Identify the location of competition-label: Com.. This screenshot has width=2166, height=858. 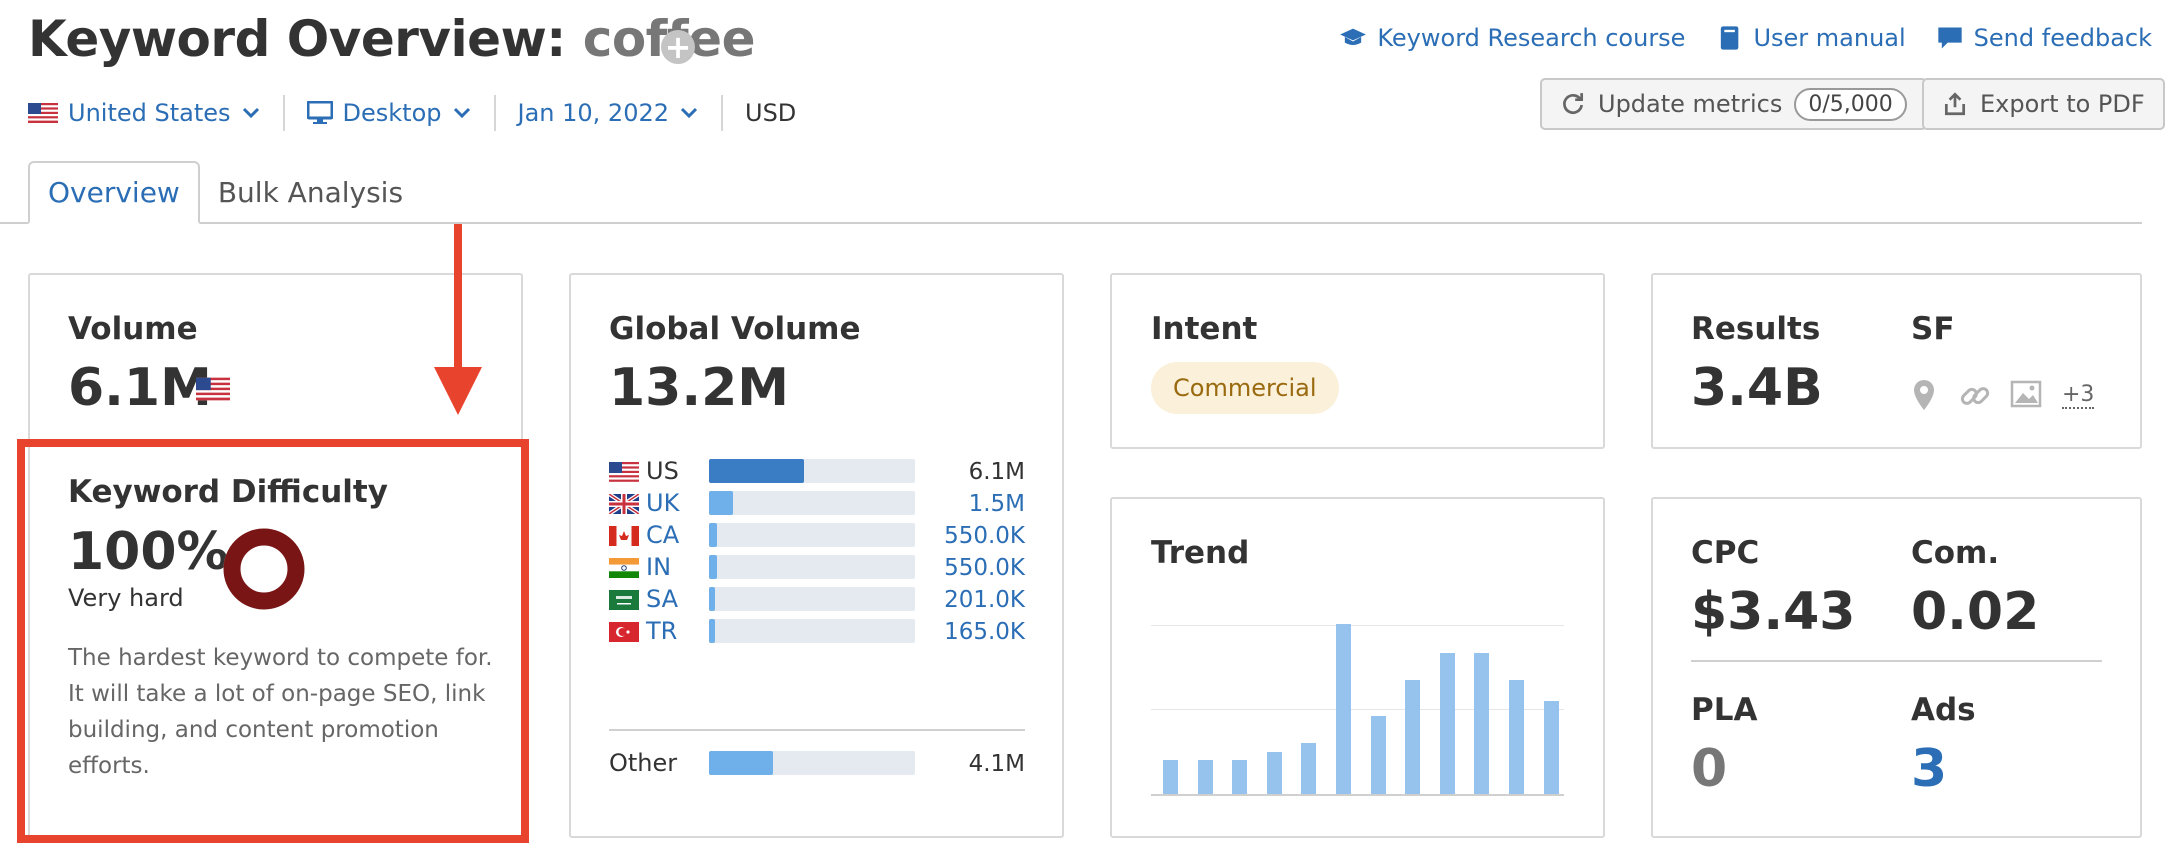
(1955, 553).